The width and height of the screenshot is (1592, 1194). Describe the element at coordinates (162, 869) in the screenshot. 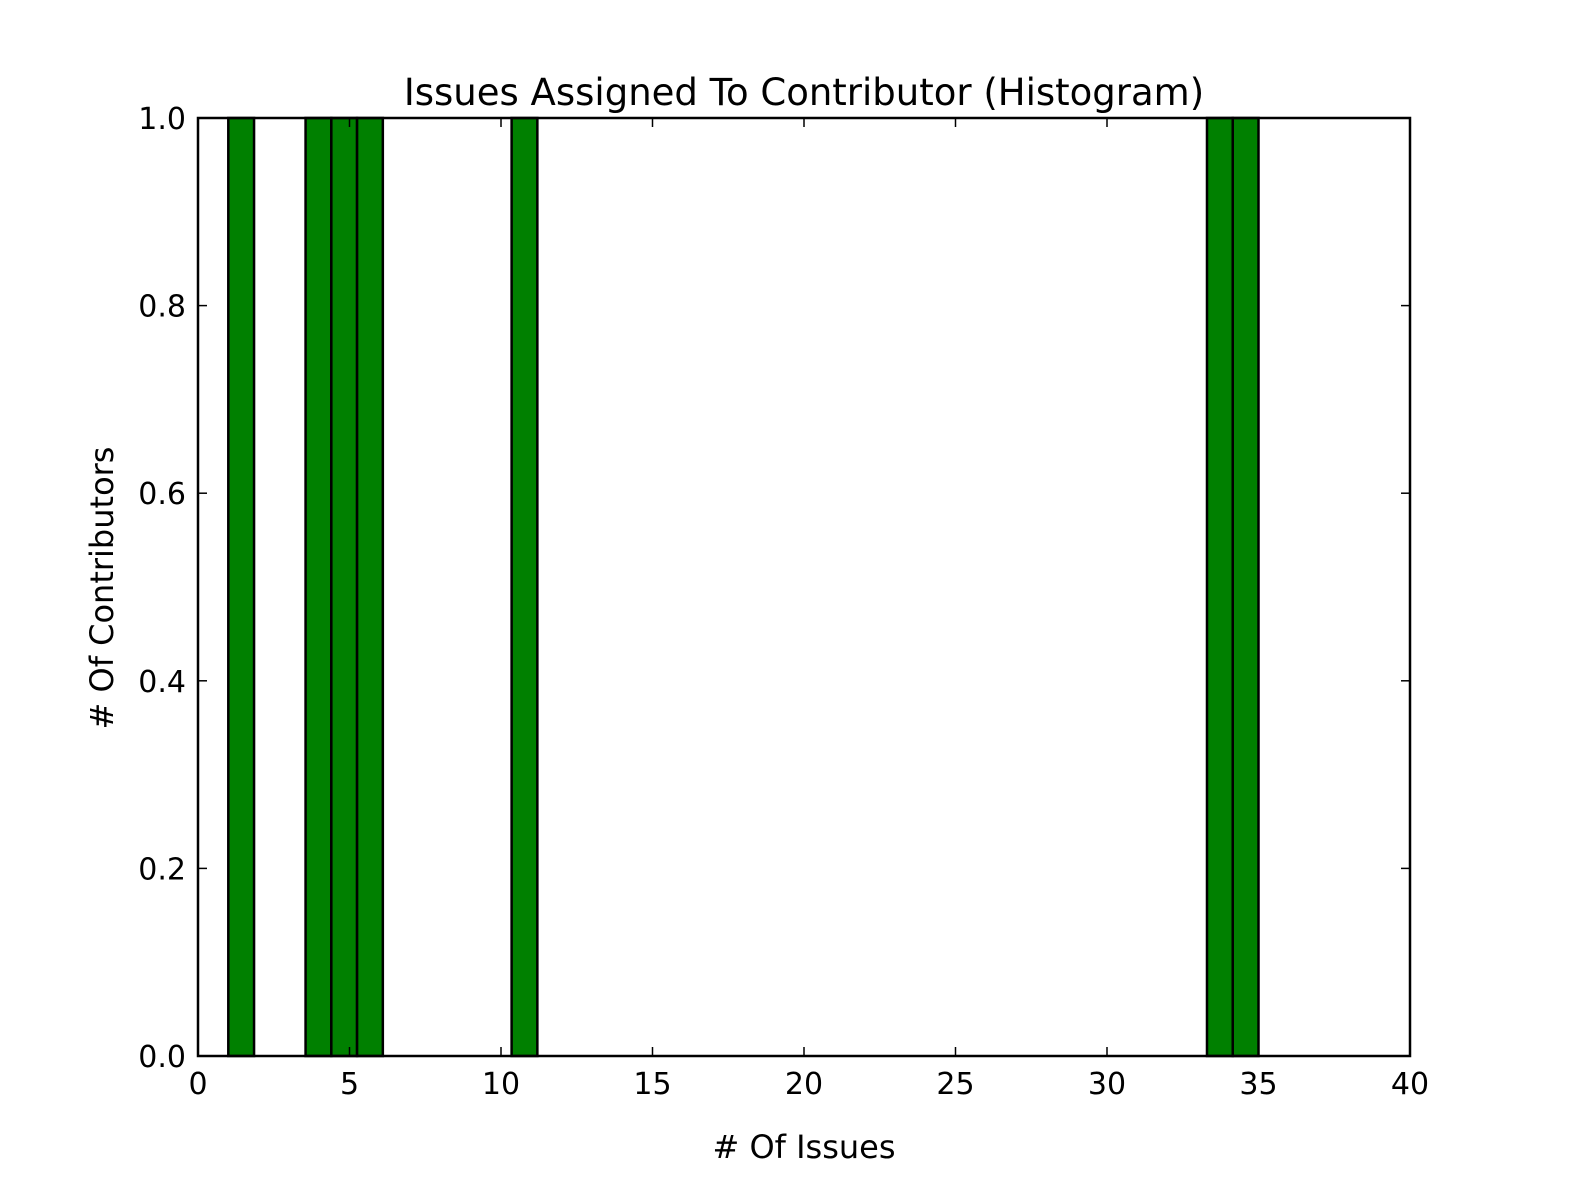

I see `y-tick-label-0.2: 0.2` at that location.